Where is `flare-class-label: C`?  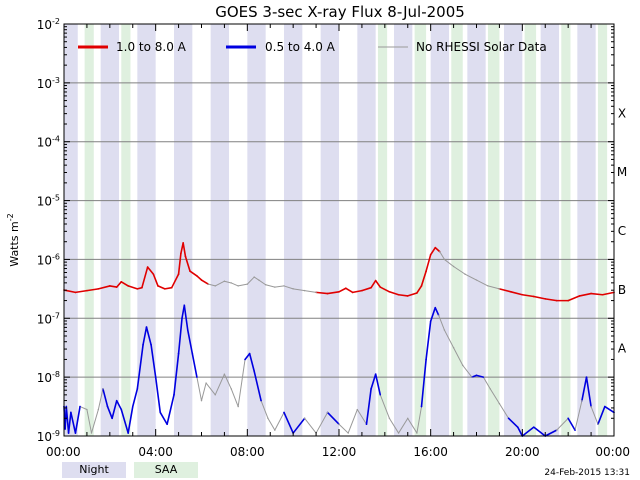 flare-class-label: C is located at coordinates (622, 231).